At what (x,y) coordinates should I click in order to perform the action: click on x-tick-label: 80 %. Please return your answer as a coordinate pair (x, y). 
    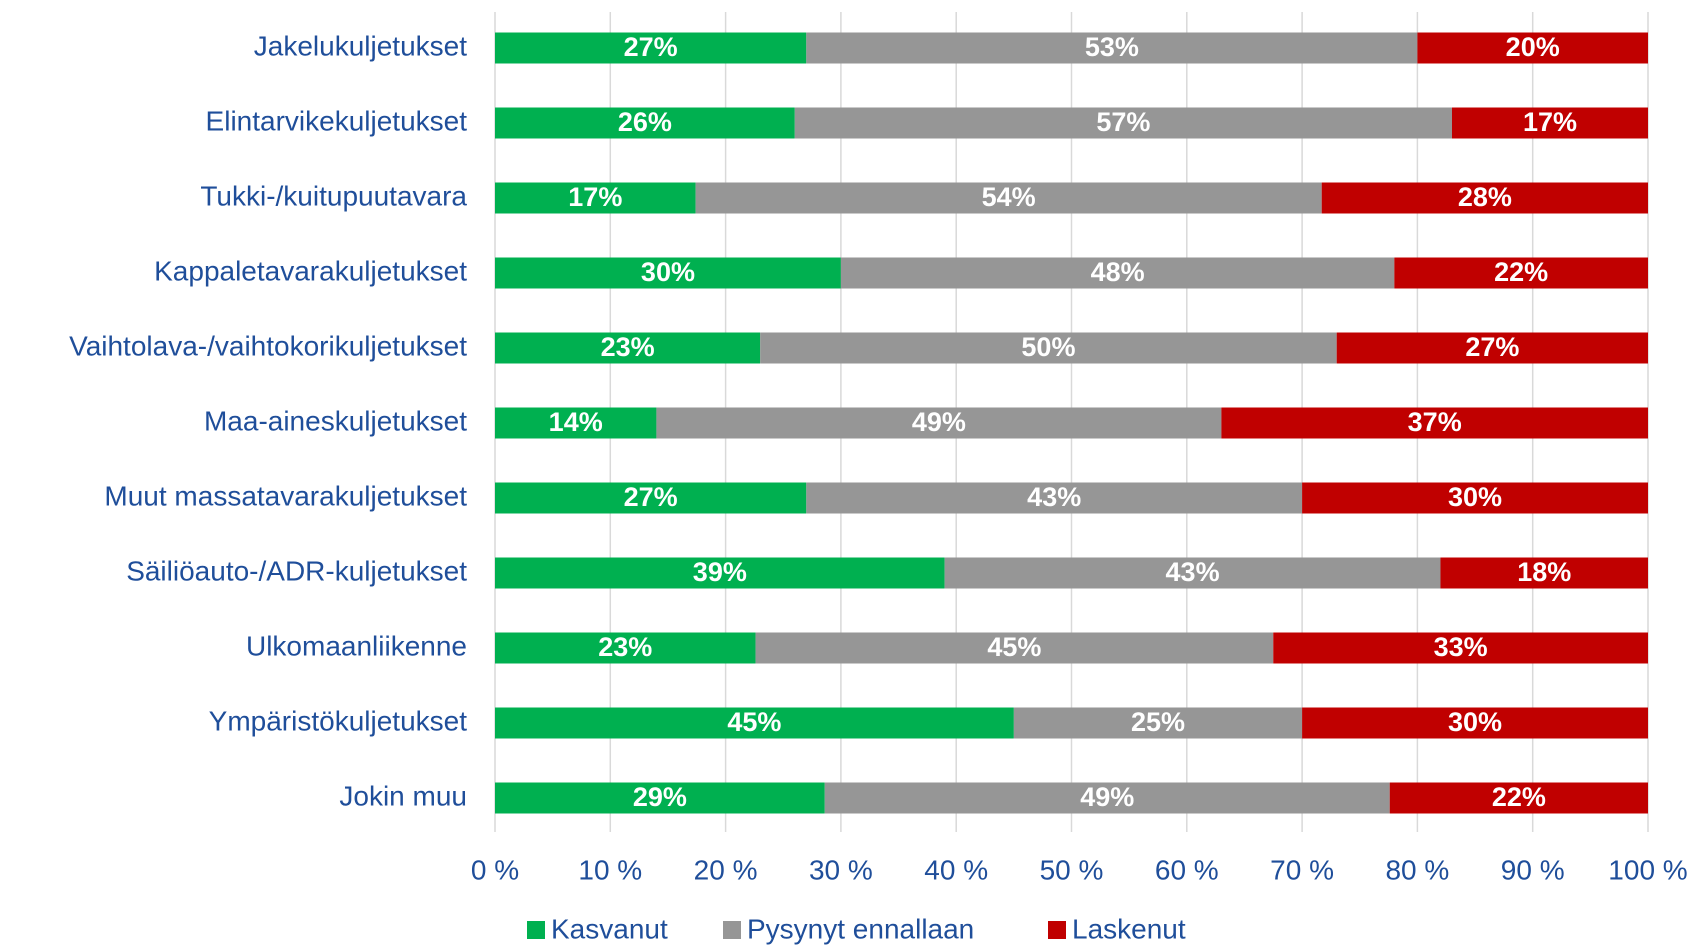
    Looking at the image, I should click on (1417, 869).